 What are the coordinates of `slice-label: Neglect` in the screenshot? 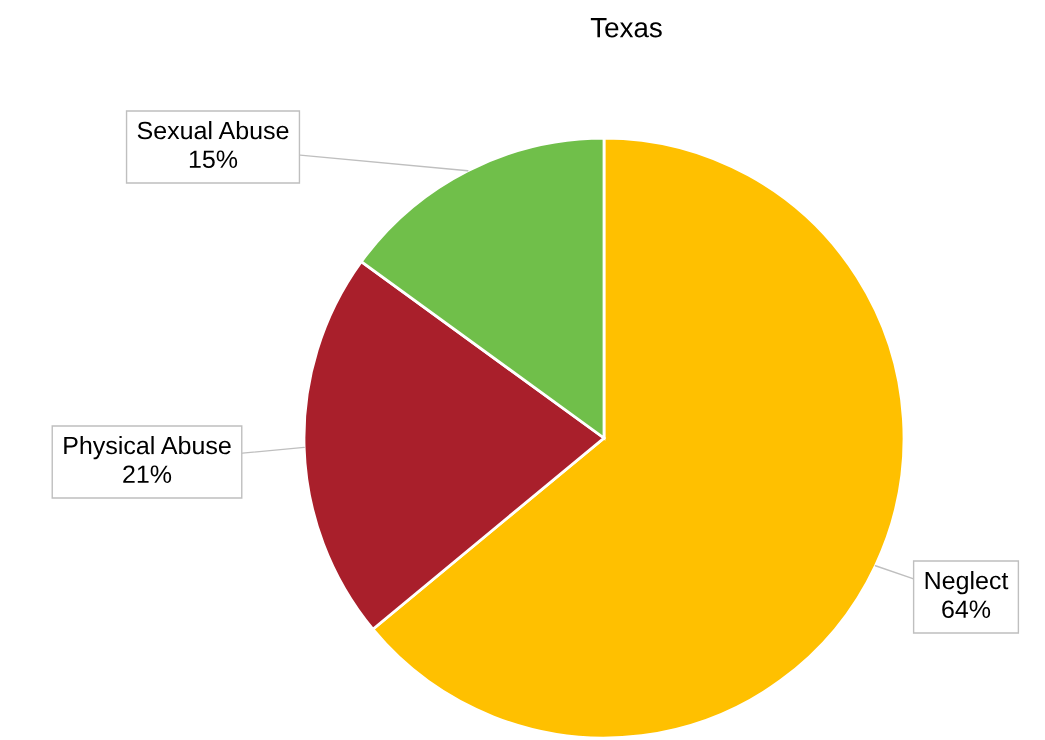 It's located at (967, 582).